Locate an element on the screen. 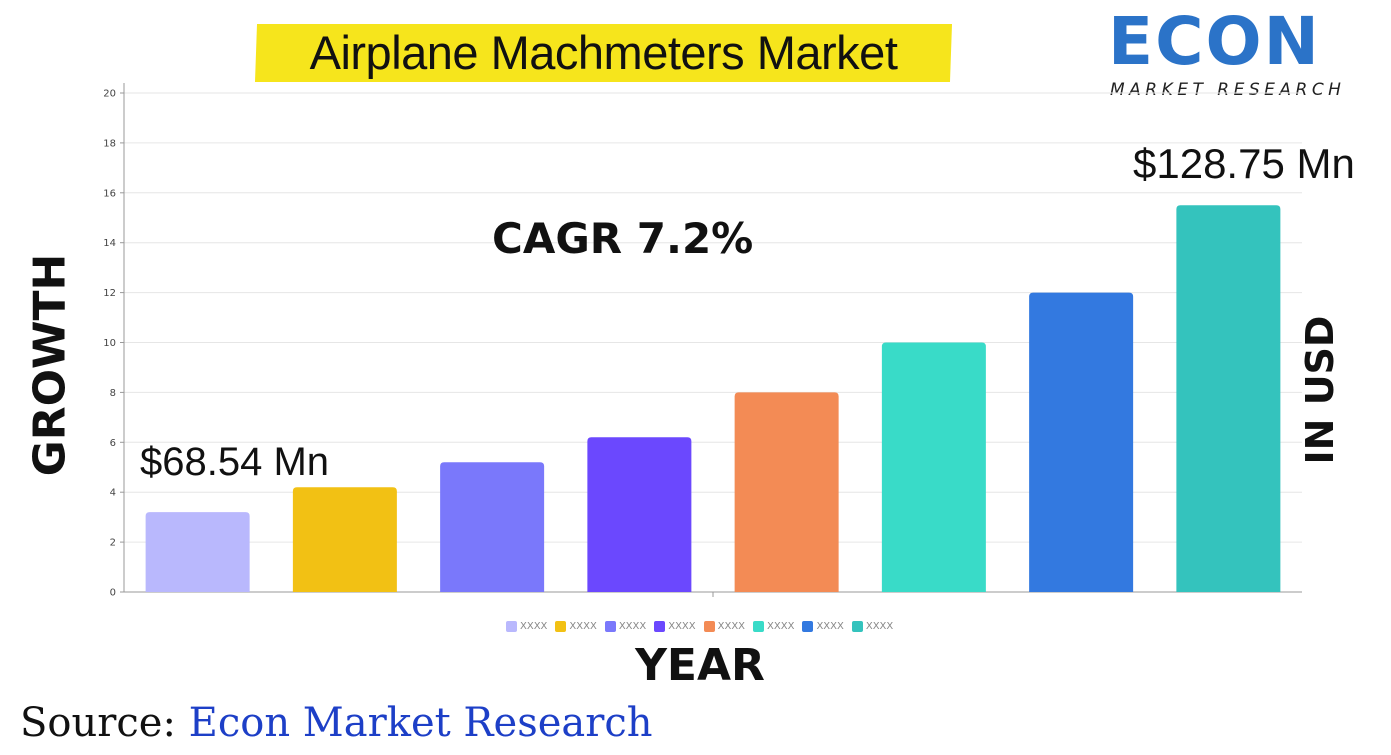 The image size is (1391, 755). y-tick-label-4: 8 is located at coordinates (113, 393).